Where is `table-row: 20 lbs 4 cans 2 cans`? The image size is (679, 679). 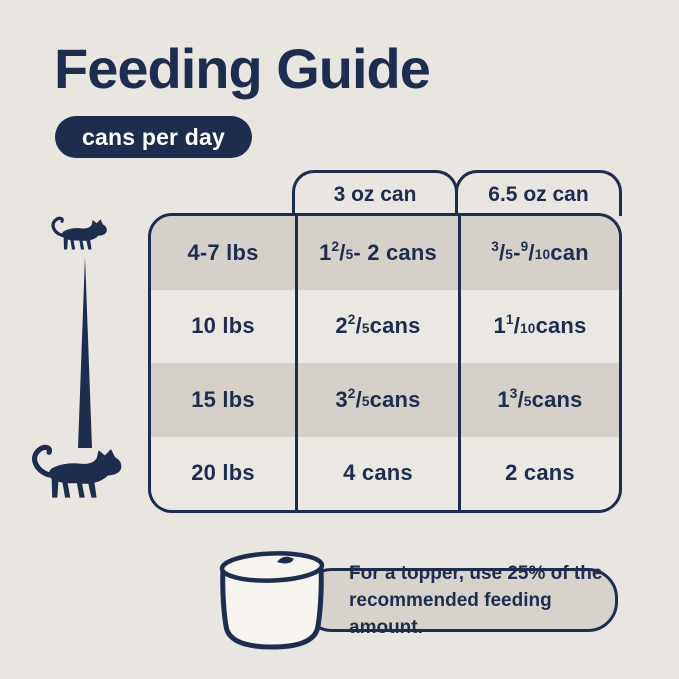 table-row: 20 lbs 4 cans 2 cans is located at coordinates (385, 473).